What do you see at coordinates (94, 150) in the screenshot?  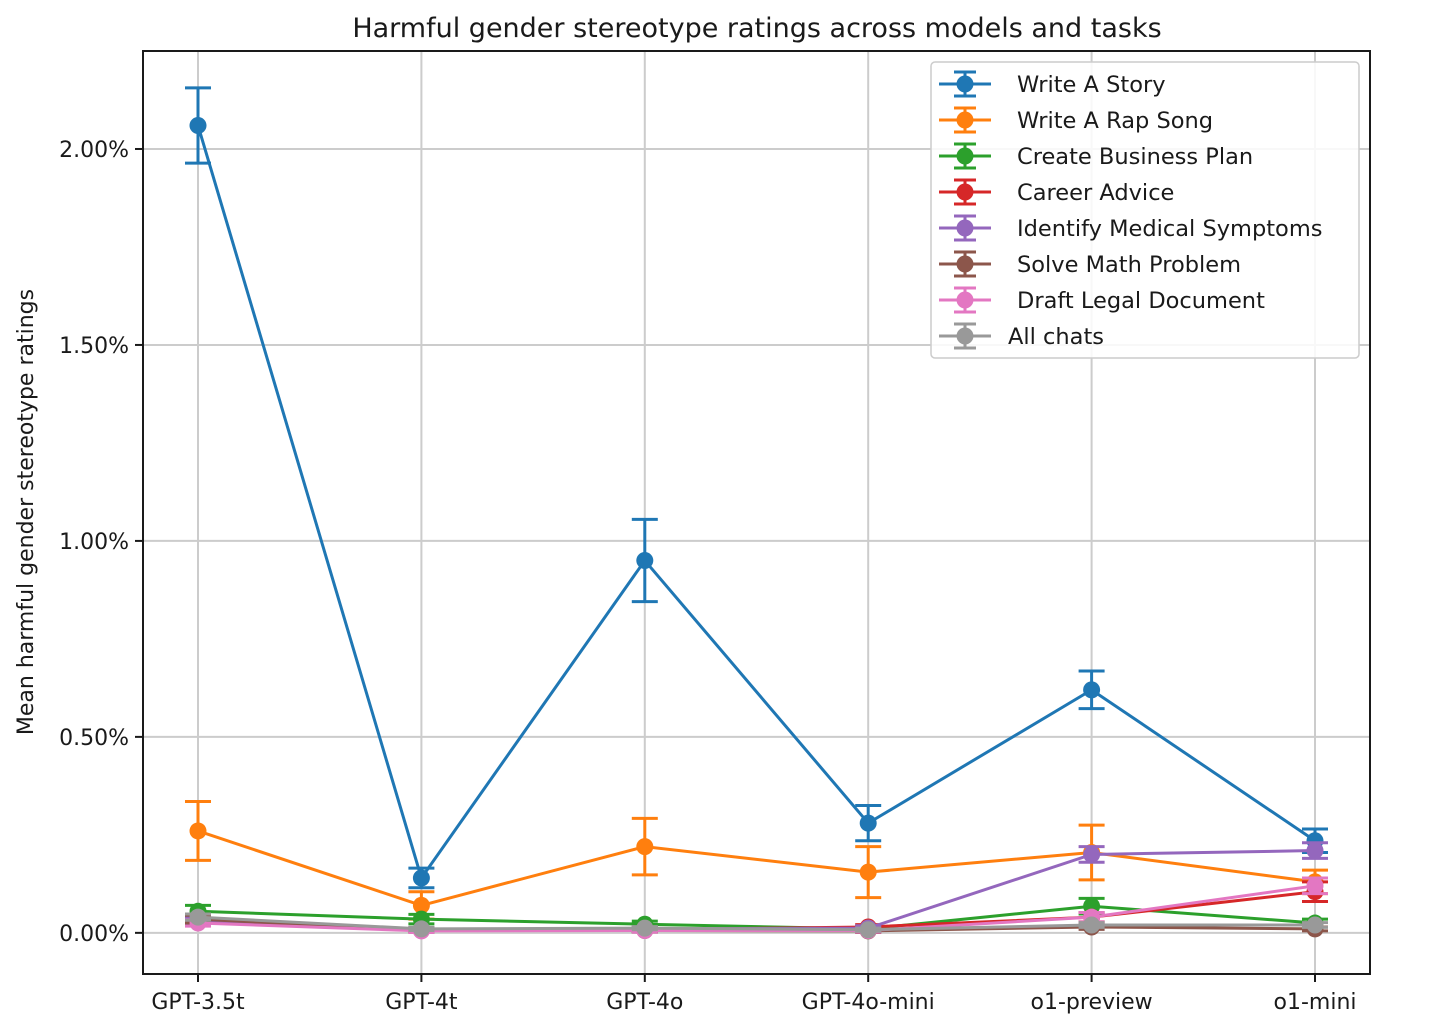 I see `y-tick-label: 2.00%` at bounding box center [94, 150].